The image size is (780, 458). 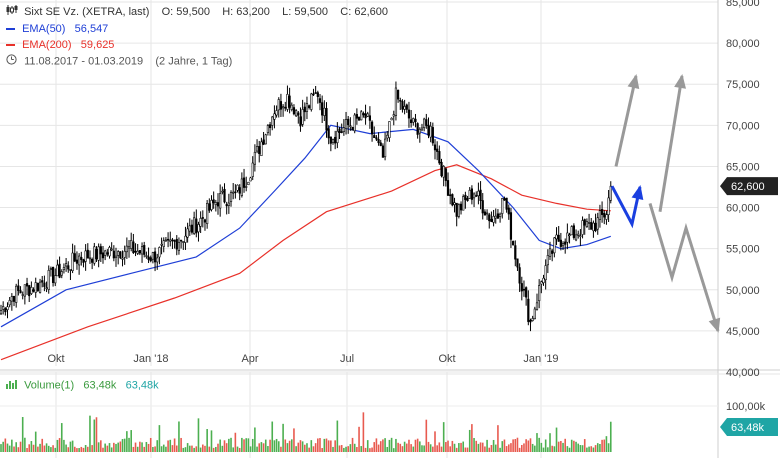 I want to click on ema200-legend: EMA(200) 59,625, so click(x=60, y=45).